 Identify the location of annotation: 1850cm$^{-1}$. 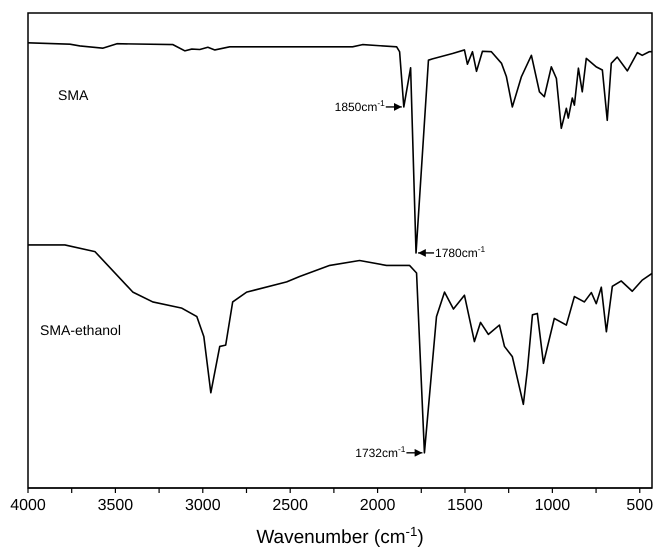
(360, 106).